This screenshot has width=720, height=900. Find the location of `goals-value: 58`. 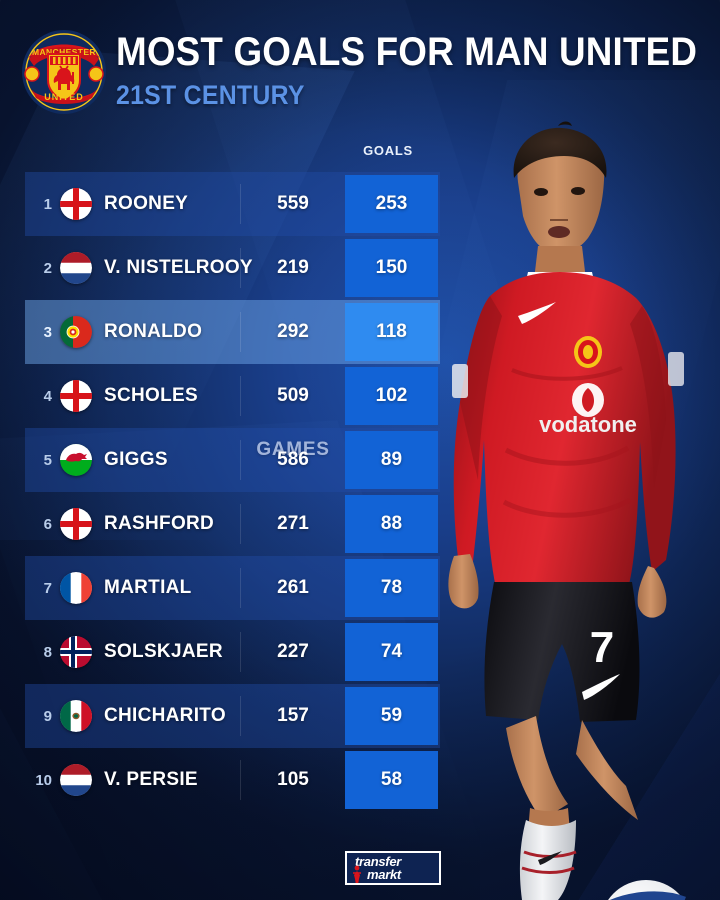

goals-value: 58 is located at coordinates (391, 780).